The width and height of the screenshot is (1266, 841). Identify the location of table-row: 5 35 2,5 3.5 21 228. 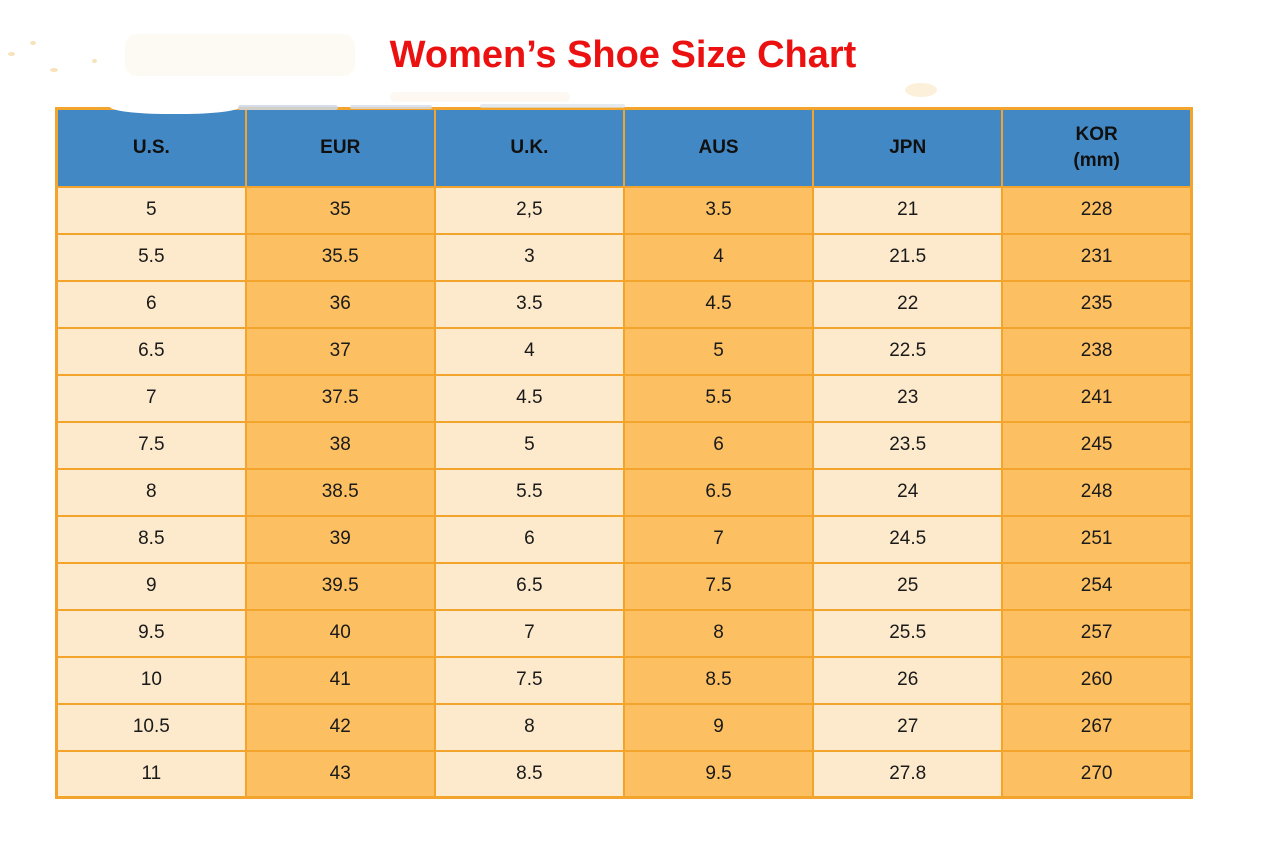
(624, 210).